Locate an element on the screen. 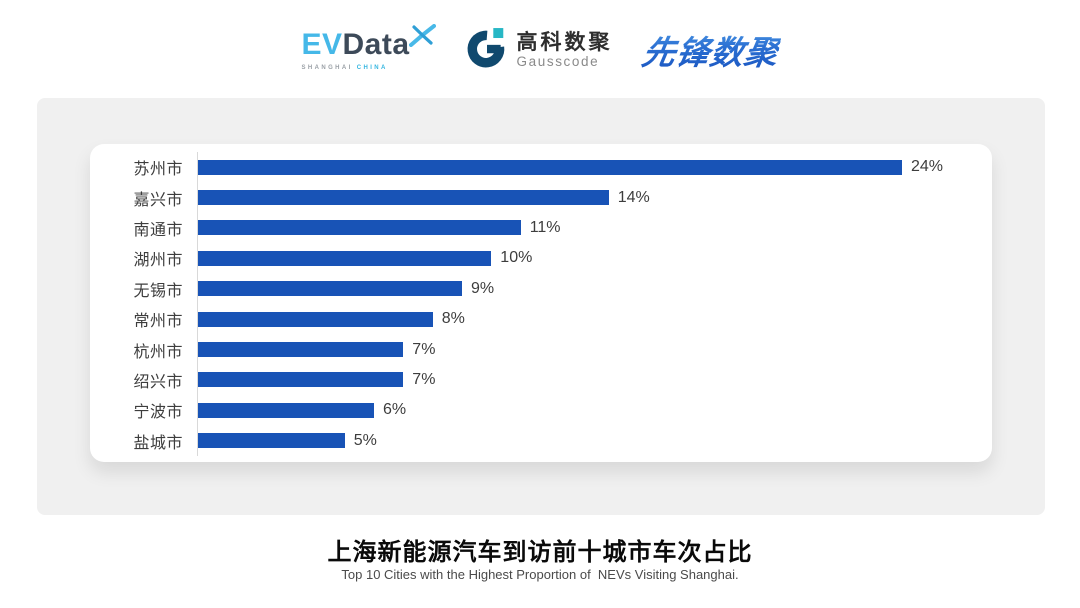  category-label: 杭州市 is located at coordinates (158, 352).